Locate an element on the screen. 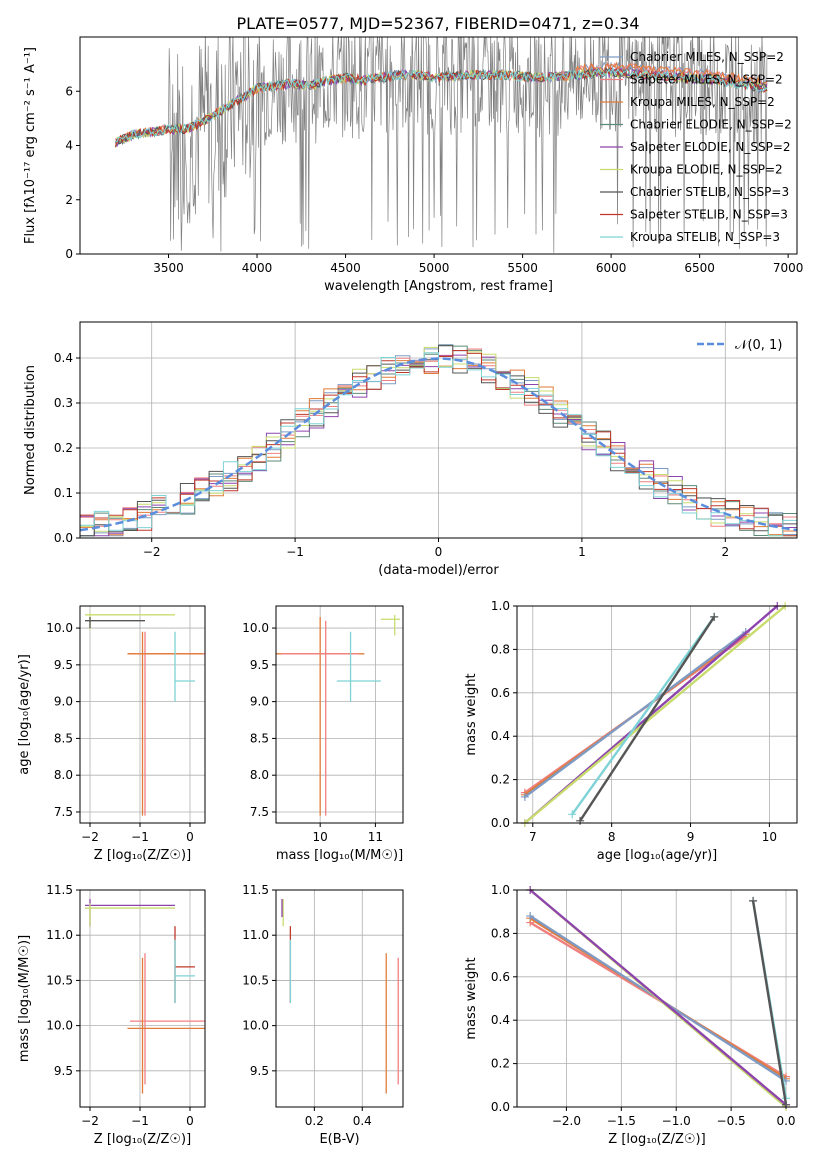 The width and height of the screenshot is (819, 1170). x-tick-label: 11 is located at coordinates (375, 837).